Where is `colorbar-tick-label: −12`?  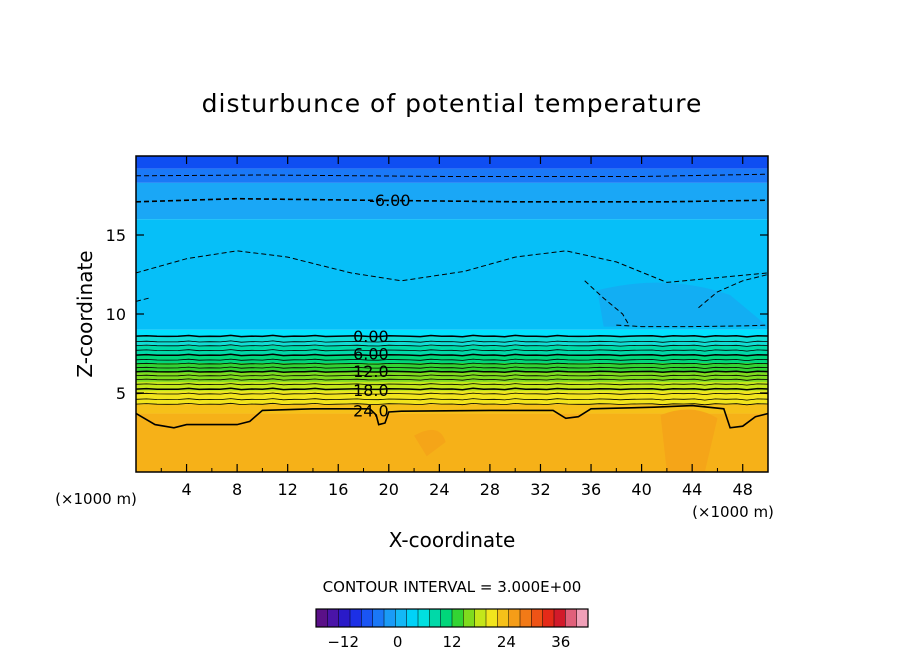
colorbar-tick-label: −12 is located at coordinates (343, 642).